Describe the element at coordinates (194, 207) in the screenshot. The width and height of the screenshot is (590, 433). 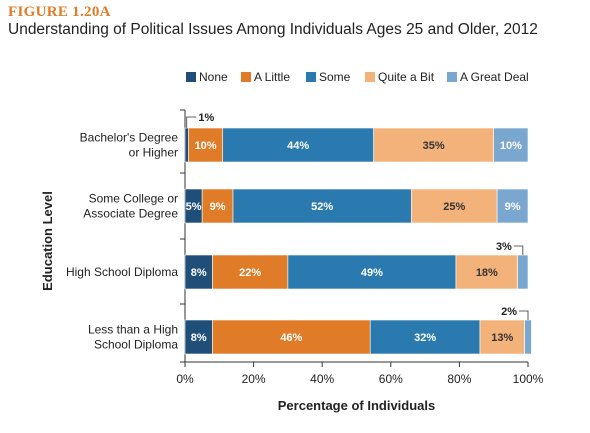
I see `data-label: 5%` at that location.